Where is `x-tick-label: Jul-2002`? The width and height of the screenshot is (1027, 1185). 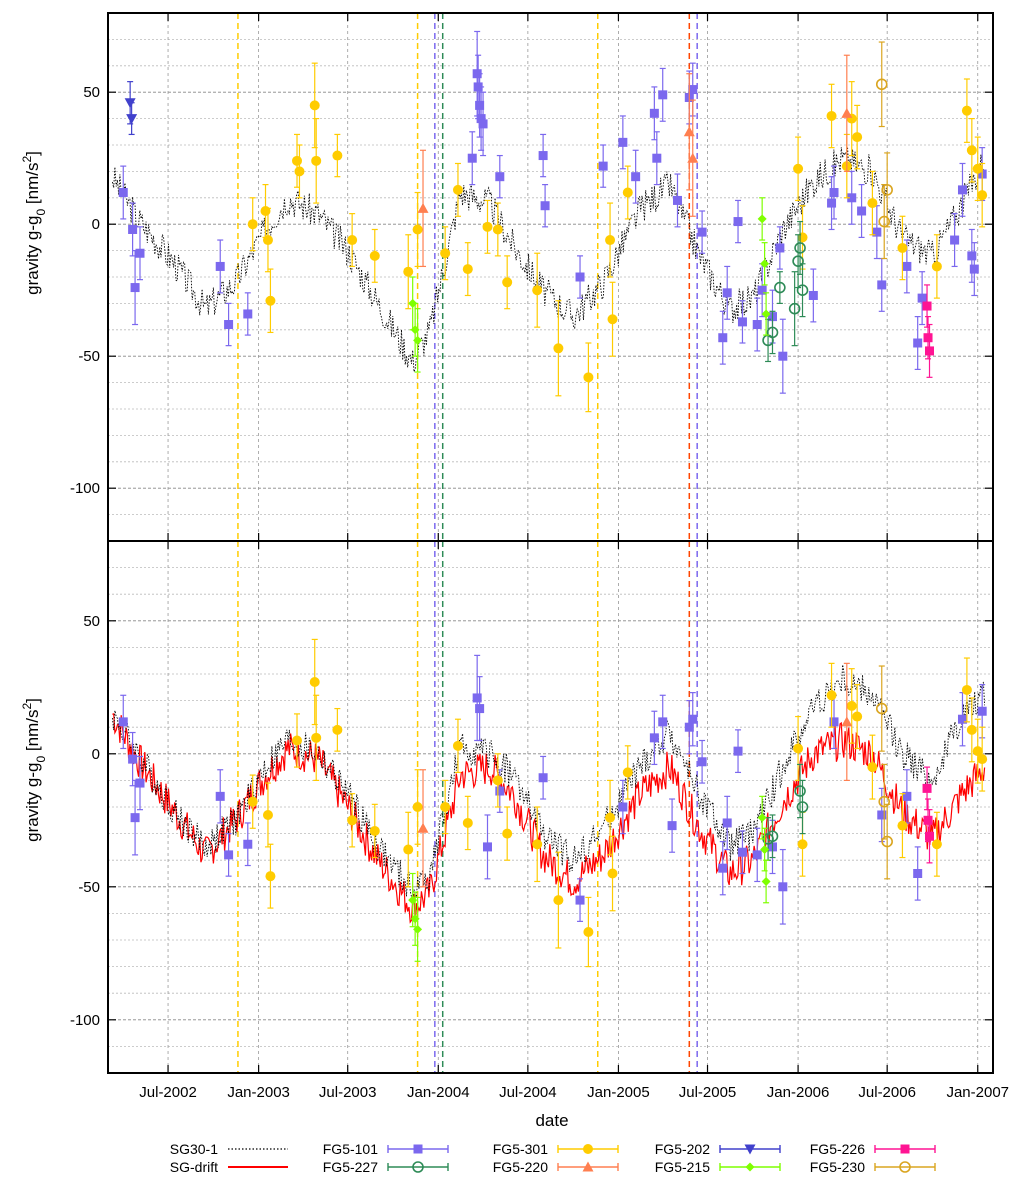 x-tick-label: Jul-2002 is located at coordinates (168, 1092).